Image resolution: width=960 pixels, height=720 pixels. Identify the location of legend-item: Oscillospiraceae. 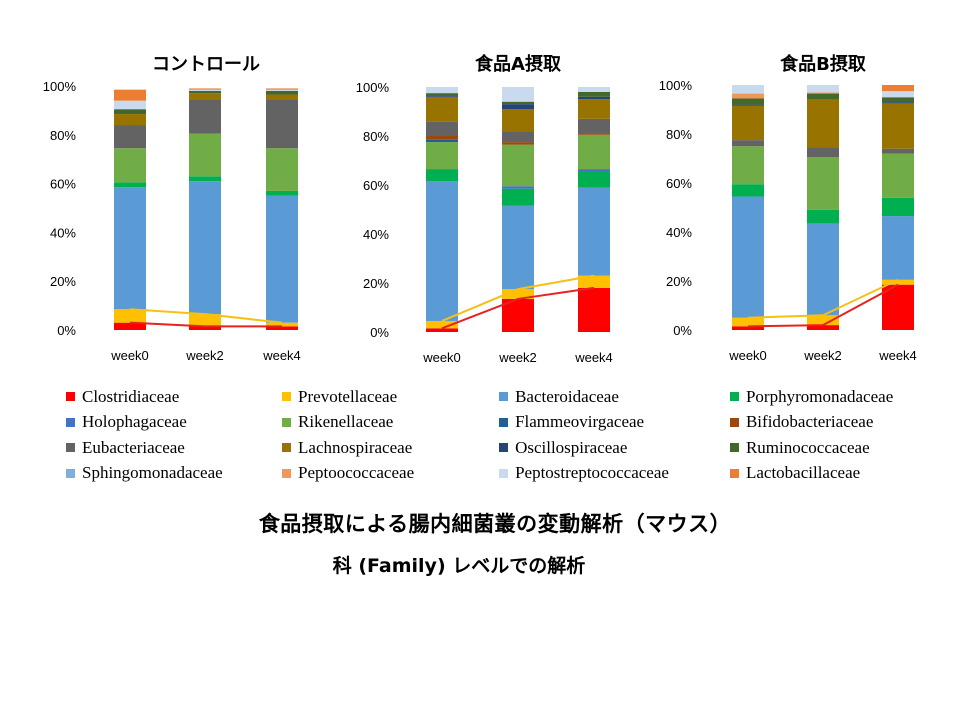
(614, 448).